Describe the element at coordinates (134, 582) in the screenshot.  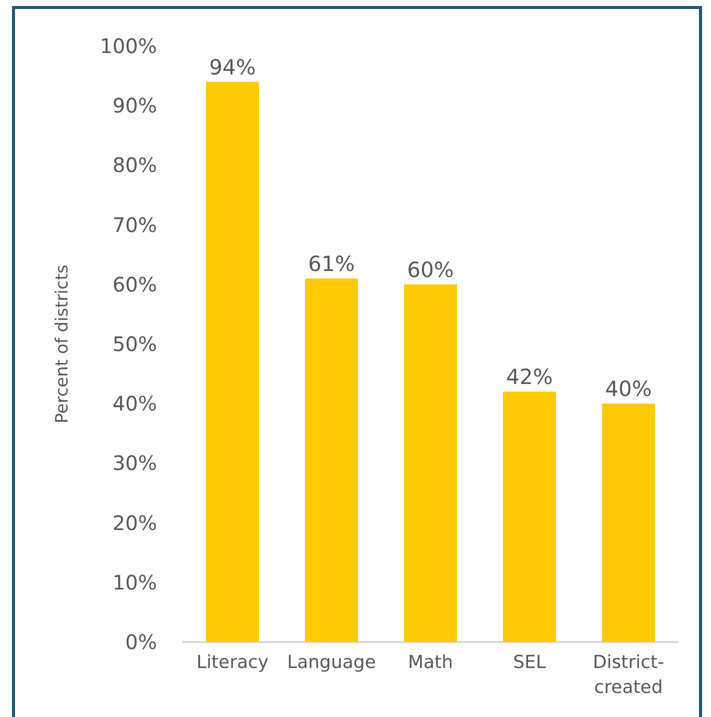
I see `y-tick-label: 10%` at that location.